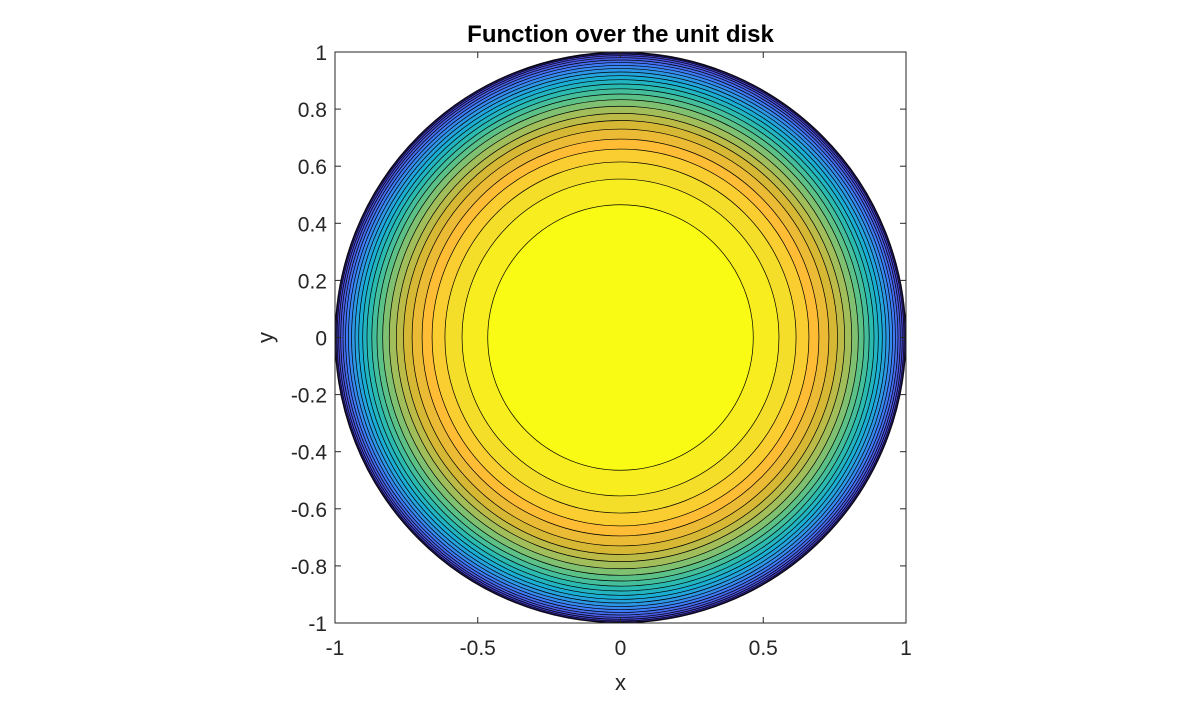  I want to click on y-tick-label: 0.4, so click(313, 224).